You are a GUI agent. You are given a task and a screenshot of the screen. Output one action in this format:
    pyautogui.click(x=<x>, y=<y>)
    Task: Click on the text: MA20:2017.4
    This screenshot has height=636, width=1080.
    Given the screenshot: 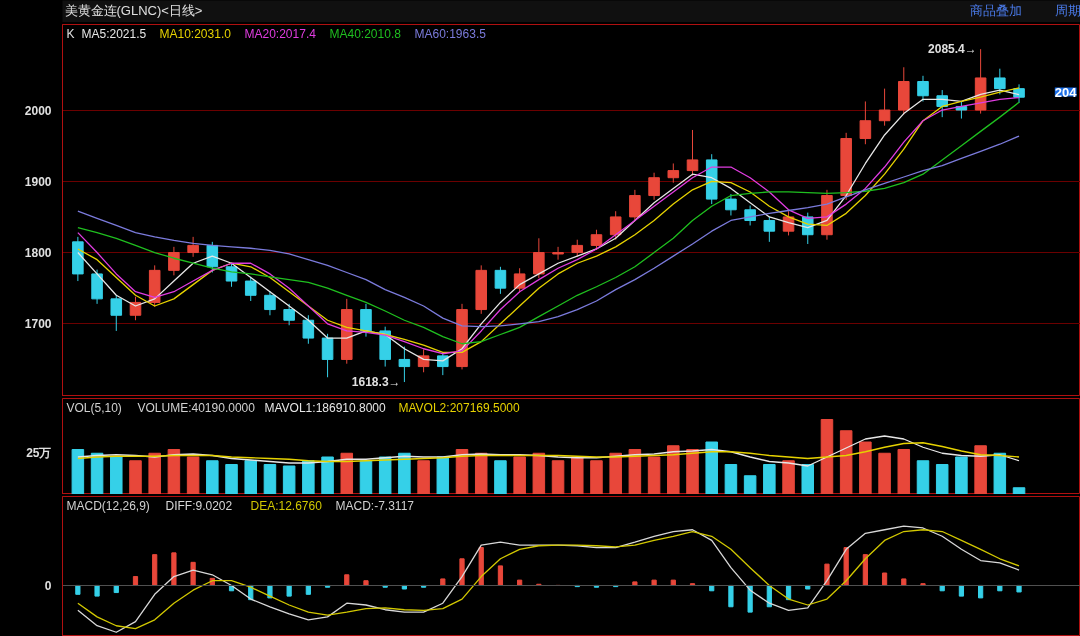 What is the action you would take?
    pyautogui.click(x=280, y=33)
    